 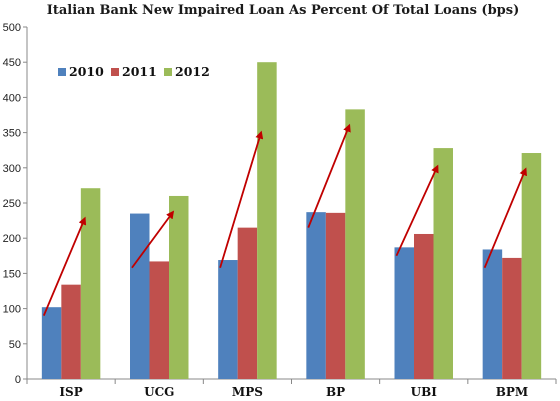 What do you see at coordinates (18, 380) in the screenshot?
I see `y-tick-label: 0` at bounding box center [18, 380].